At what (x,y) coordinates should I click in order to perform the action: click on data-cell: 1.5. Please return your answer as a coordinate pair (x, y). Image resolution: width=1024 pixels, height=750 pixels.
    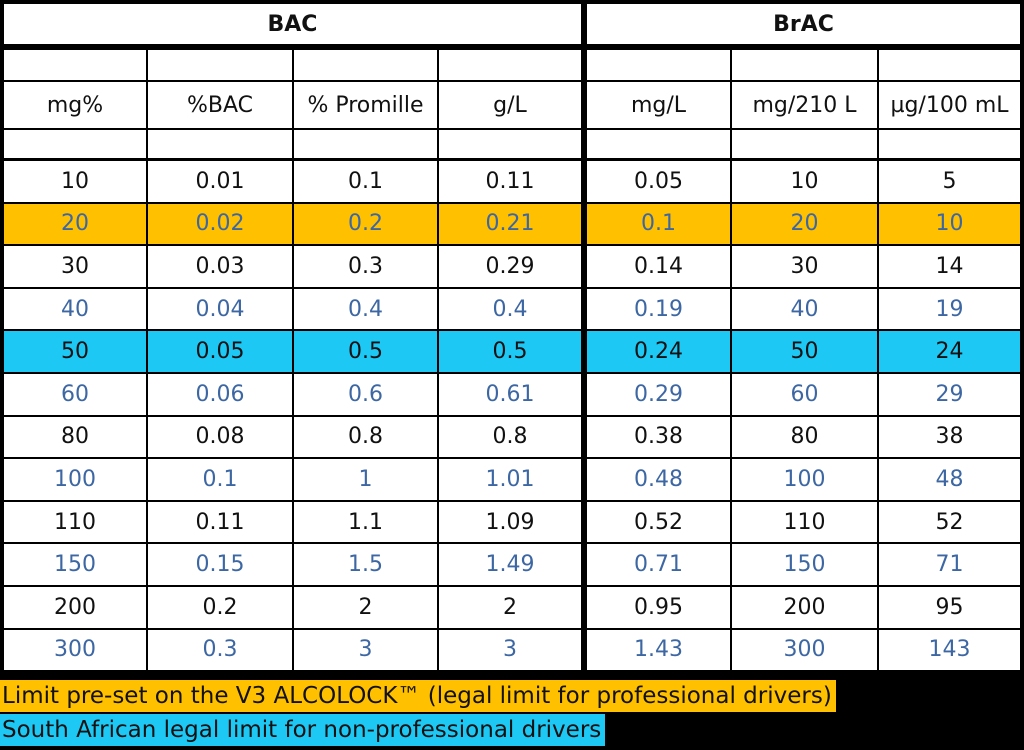
    Looking at the image, I should click on (365, 564).